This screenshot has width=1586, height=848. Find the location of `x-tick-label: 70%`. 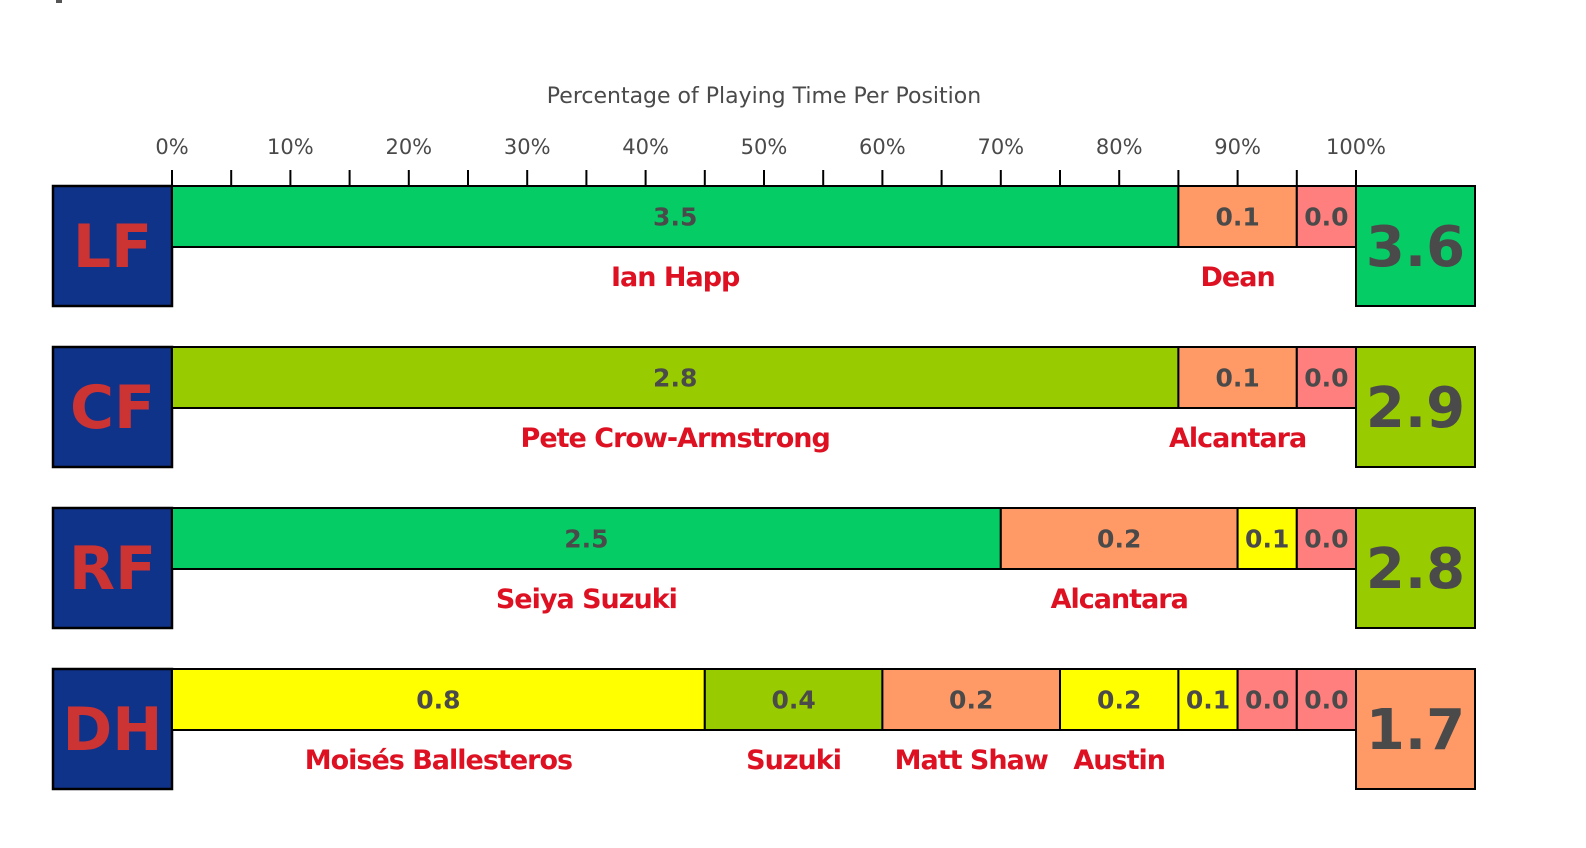

x-tick-label: 70% is located at coordinates (1000, 147).